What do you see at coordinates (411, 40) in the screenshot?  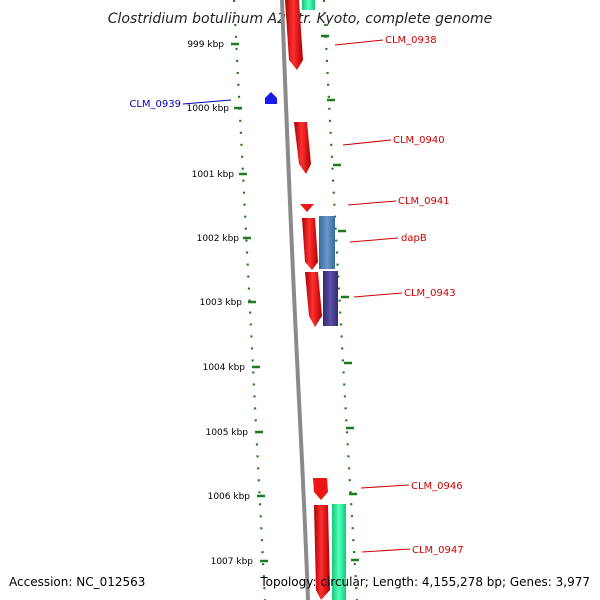 I see `gene-label-clm-0938: CLM_0938` at bounding box center [411, 40].